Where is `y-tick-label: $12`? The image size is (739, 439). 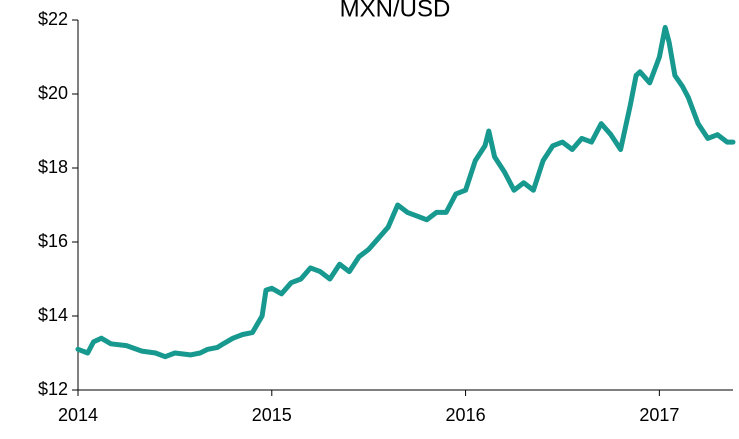
y-tick-label: $12 is located at coordinates (53, 389).